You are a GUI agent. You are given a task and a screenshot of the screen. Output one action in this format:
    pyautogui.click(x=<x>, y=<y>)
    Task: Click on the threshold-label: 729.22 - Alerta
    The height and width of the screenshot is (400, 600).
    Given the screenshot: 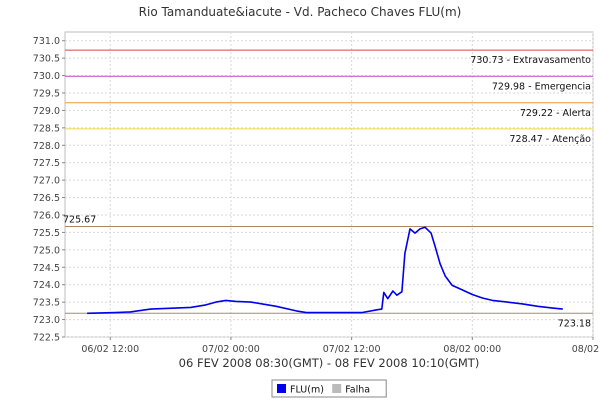 What is the action you would take?
    pyautogui.click(x=555, y=113)
    